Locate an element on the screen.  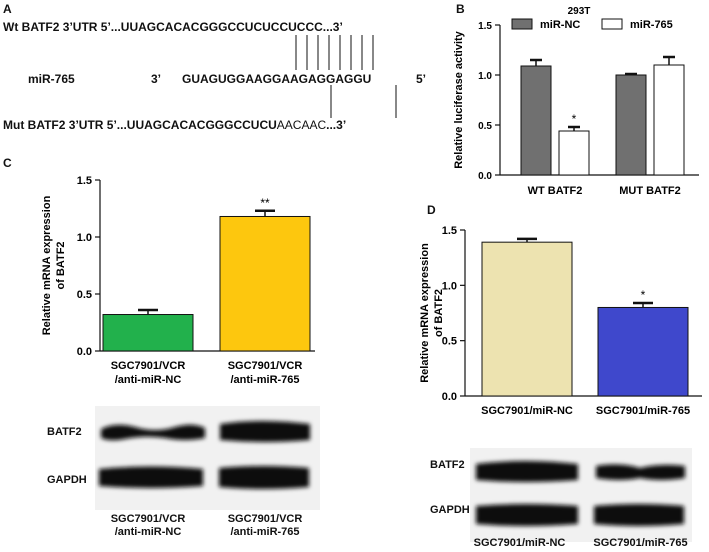
base-pairing-lines is located at coordinates (346, 76).